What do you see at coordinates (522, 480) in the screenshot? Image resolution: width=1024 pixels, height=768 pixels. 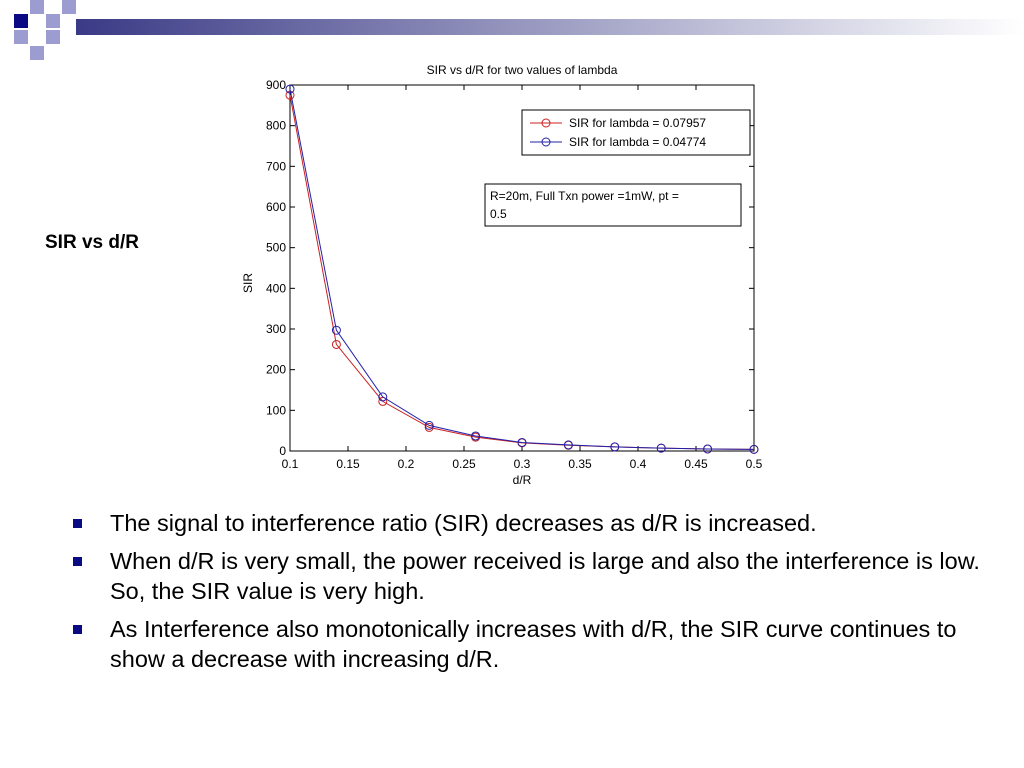 I see `x-axis-label: d/R` at bounding box center [522, 480].